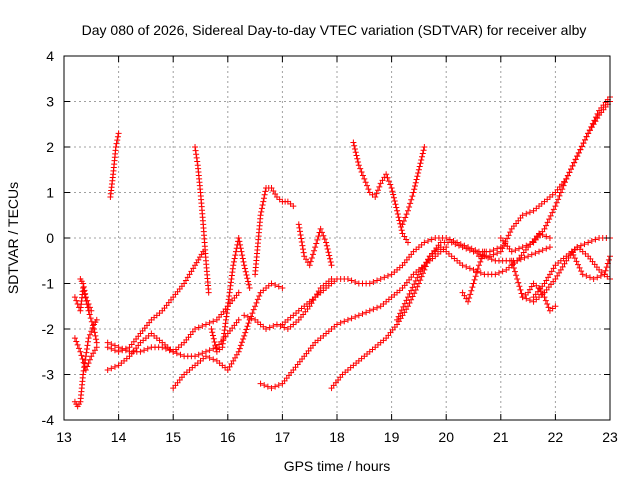 Image resolution: width=640 pixels, height=480 pixels. Describe the element at coordinates (13, 238) in the screenshot. I see `y-axis-label: SDTVAR / TECUs` at that location.